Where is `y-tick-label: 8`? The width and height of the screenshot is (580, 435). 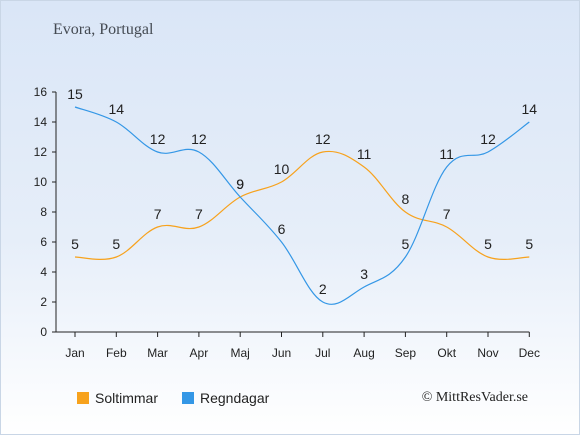
y-tick-label: 8 is located at coordinates (43, 212).